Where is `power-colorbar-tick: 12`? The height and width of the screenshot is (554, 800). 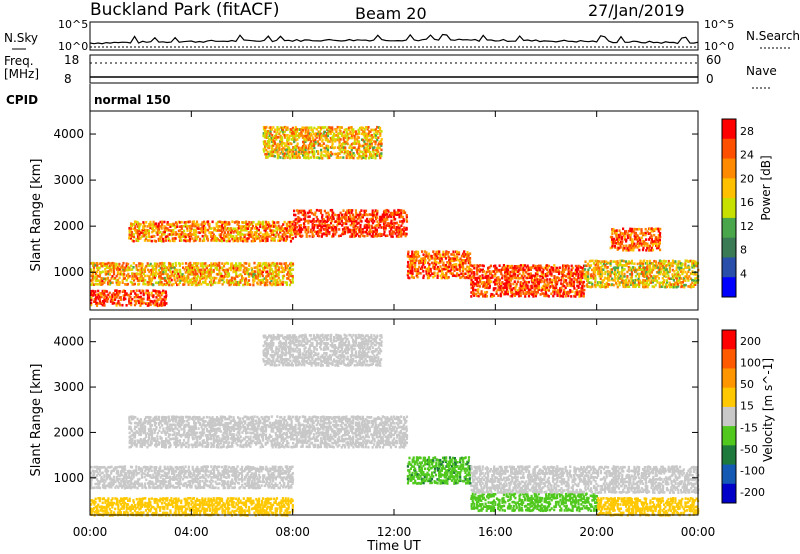 power-colorbar-tick: 12 is located at coordinates (747, 226).